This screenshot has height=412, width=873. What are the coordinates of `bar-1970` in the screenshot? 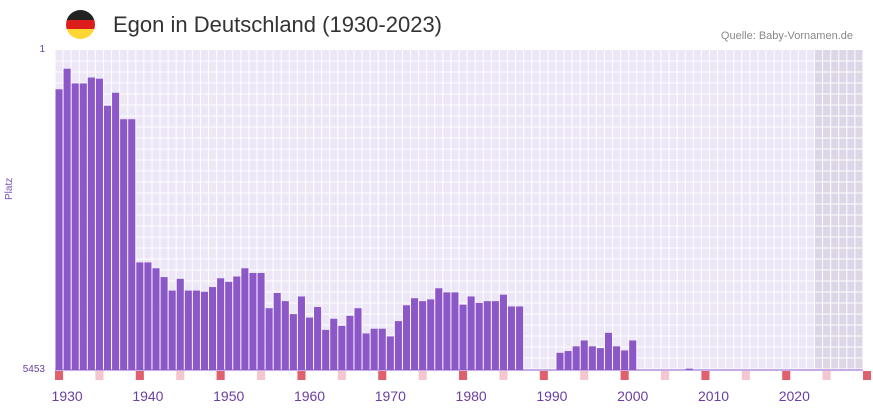 It's located at (390, 353).